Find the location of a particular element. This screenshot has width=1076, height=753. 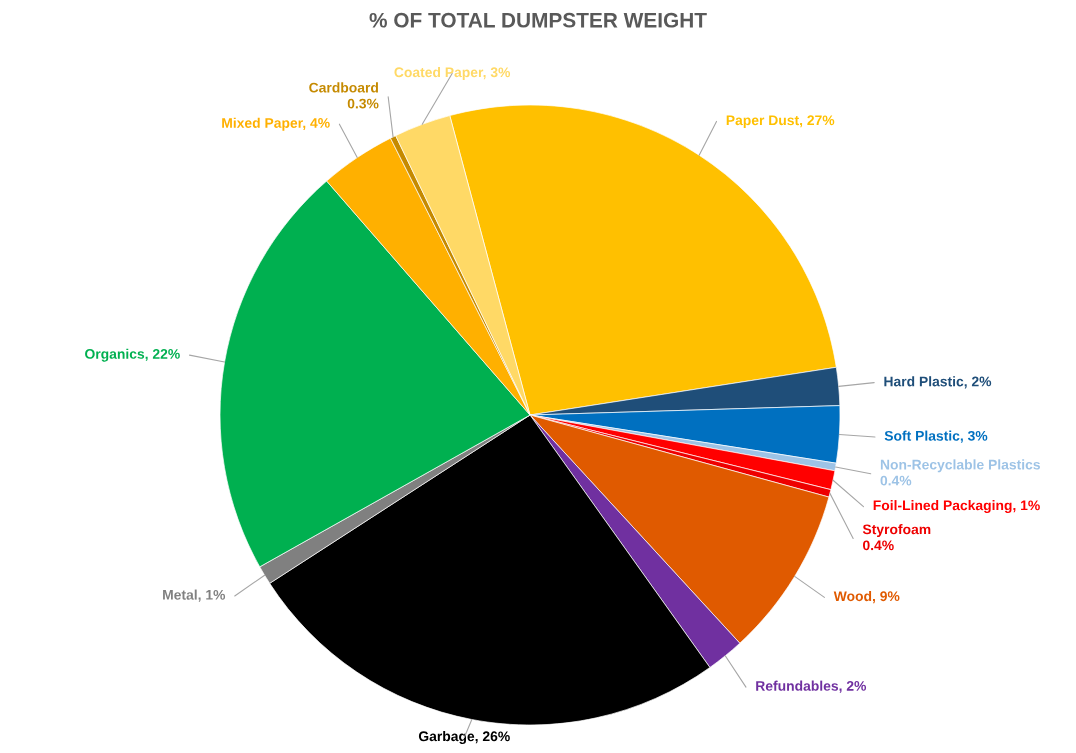

slice-label: Non-Recyclable Plastics is located at coordinates (960, 466).